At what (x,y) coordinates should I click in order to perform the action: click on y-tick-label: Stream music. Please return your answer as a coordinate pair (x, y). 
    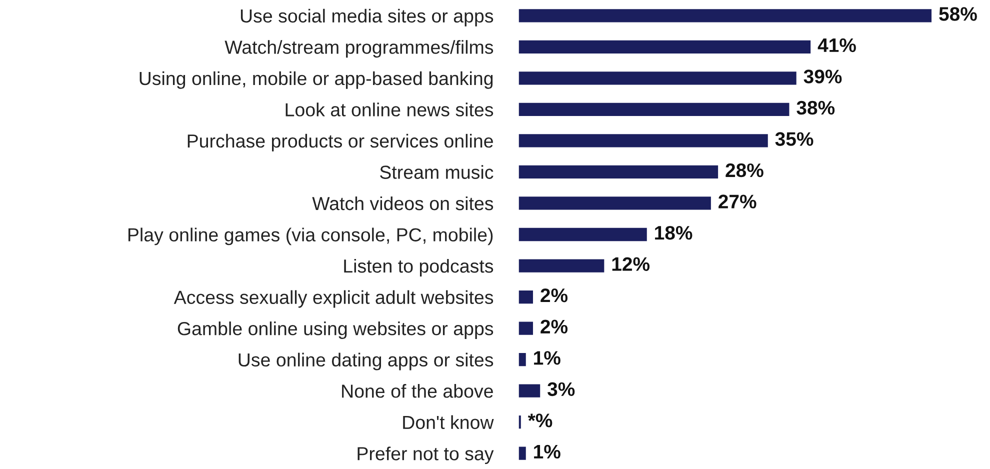
    Looking at the image, I should click on (437, 172).